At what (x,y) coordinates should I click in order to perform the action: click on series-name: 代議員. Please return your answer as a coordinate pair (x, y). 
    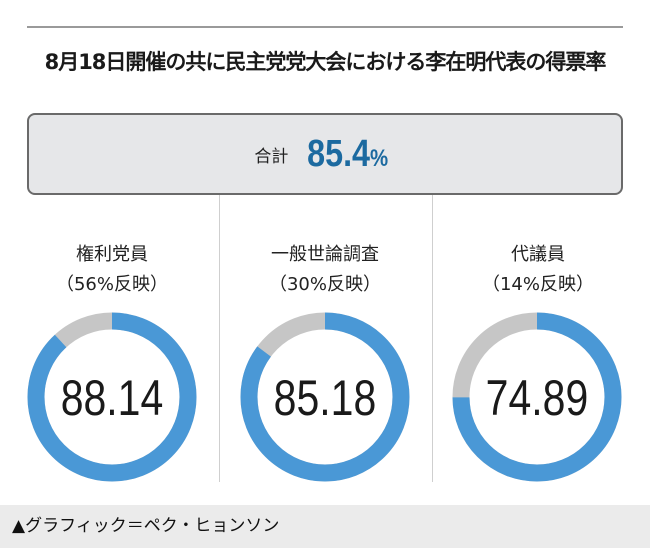
    Looking at the image, I should click on (538, 254).